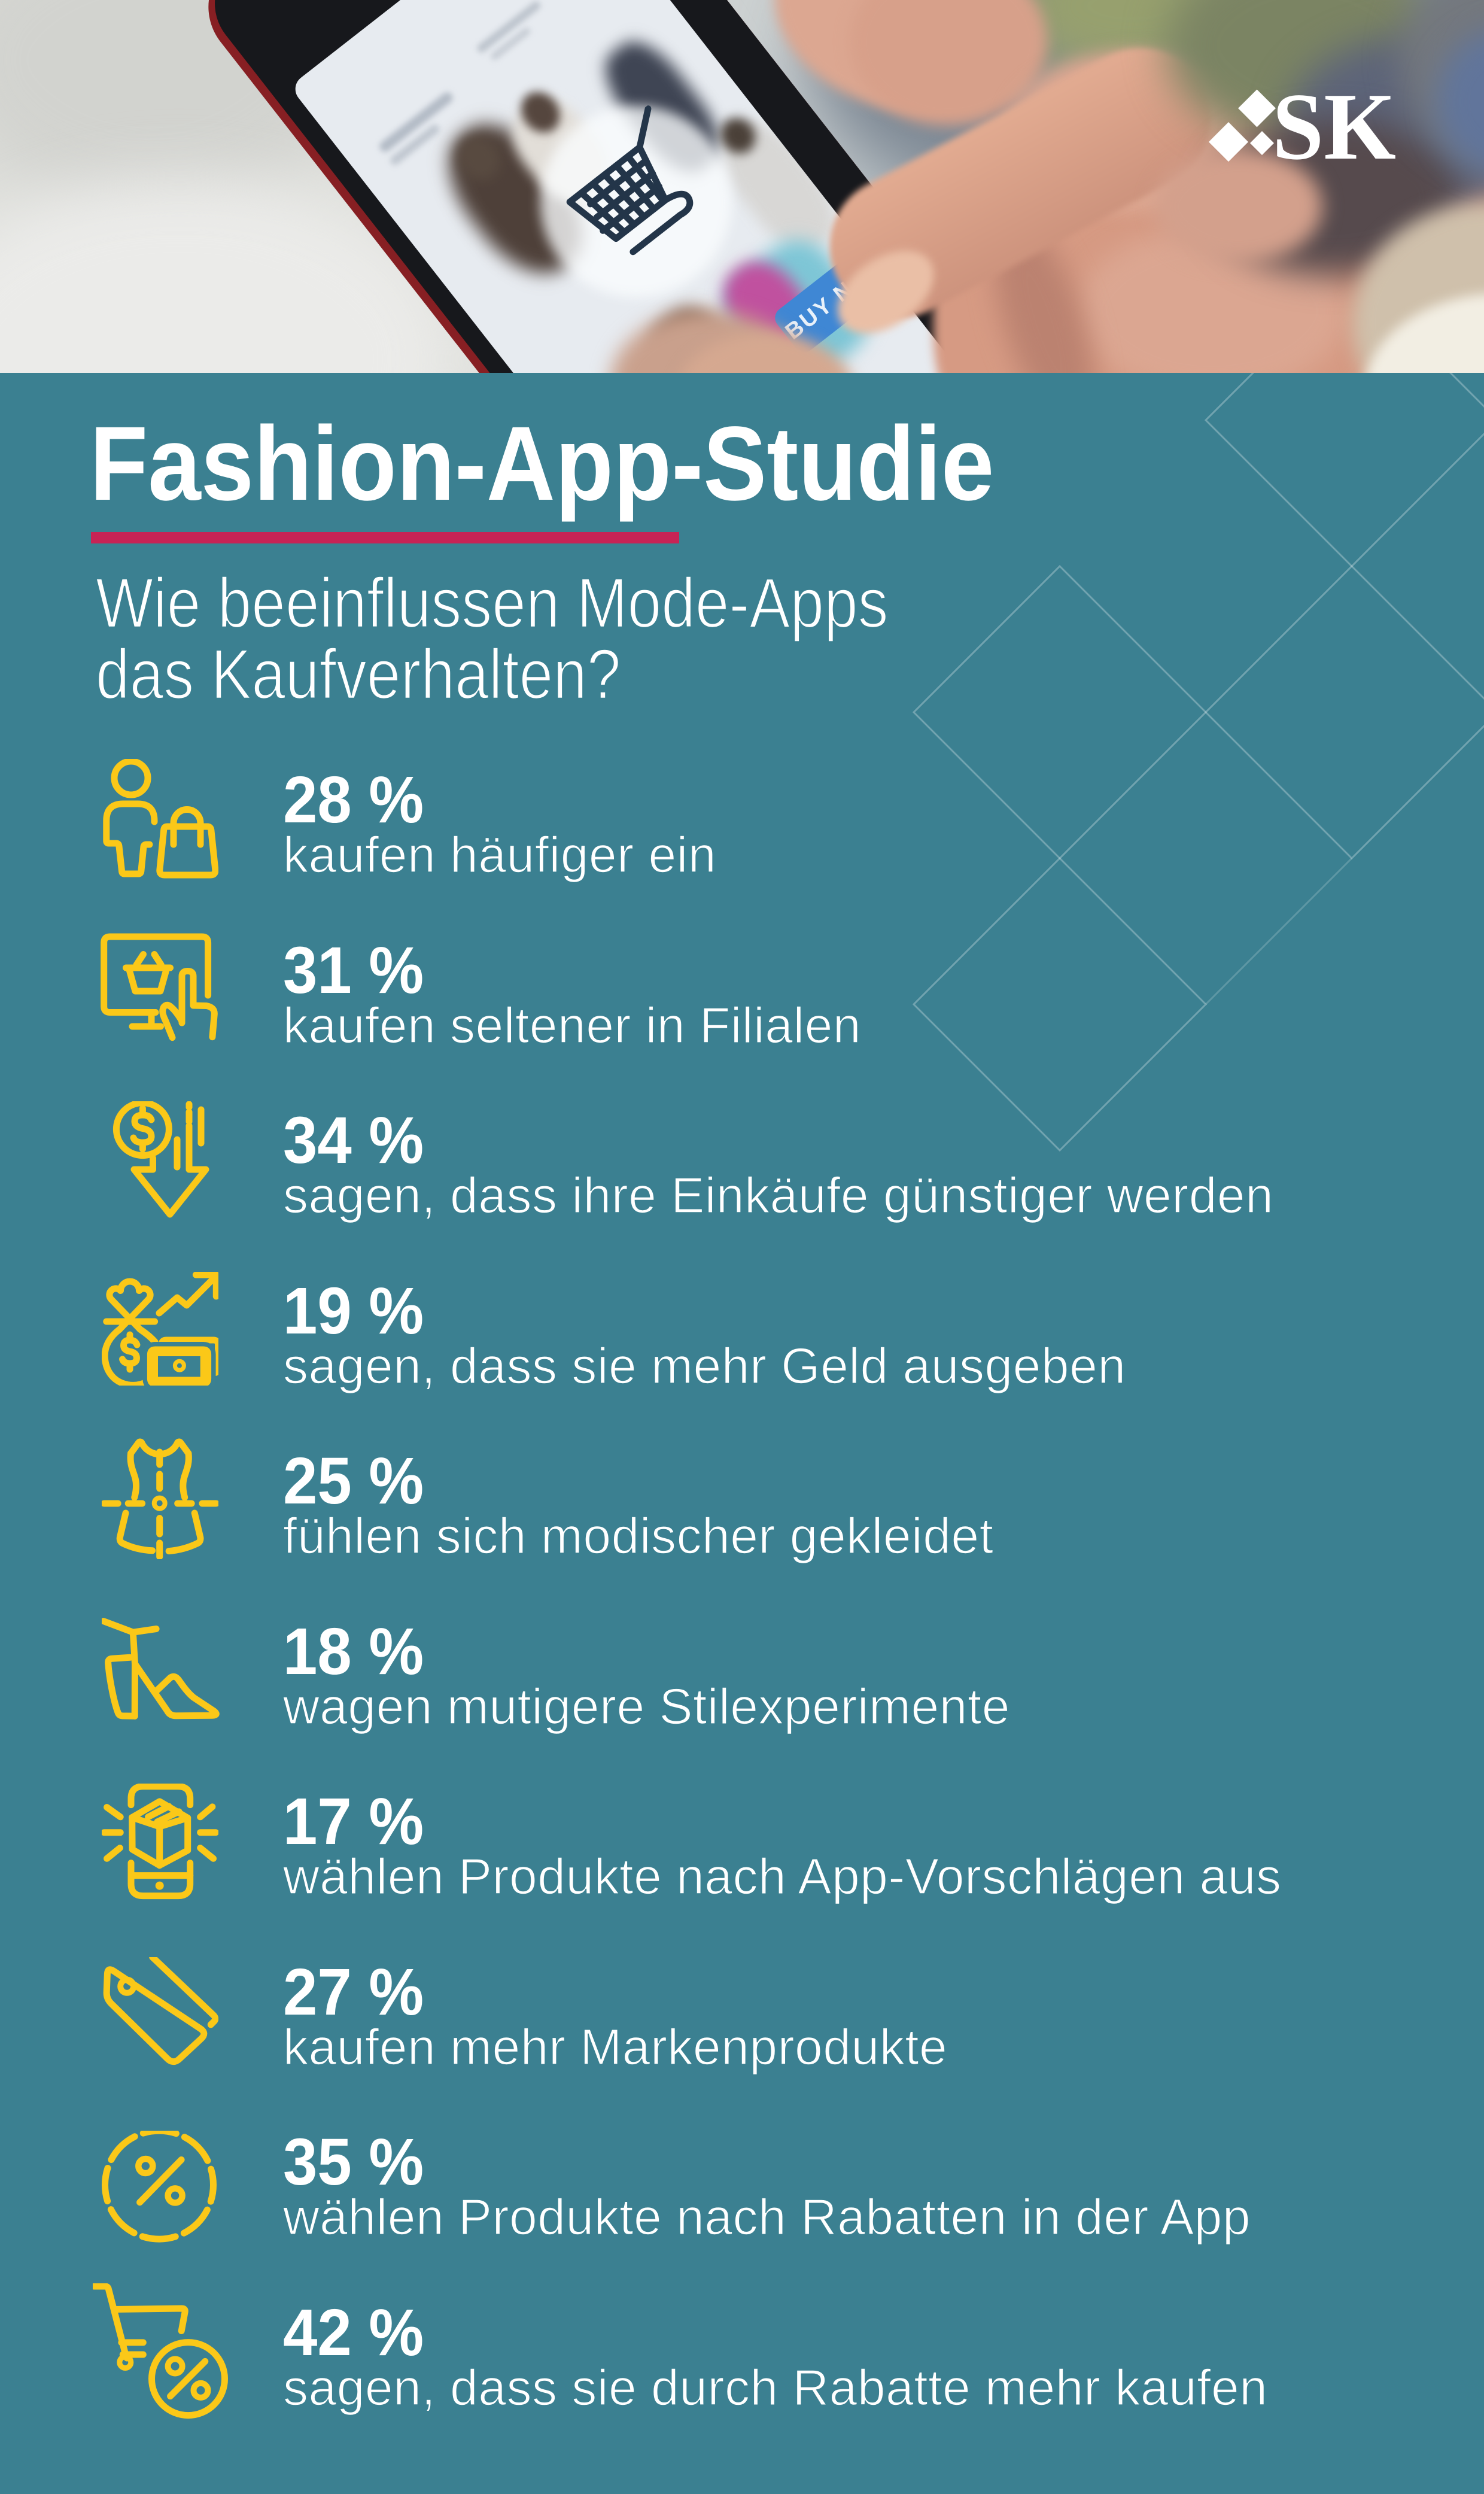  I want to click on svg-text: SK, so click(1334, 123).